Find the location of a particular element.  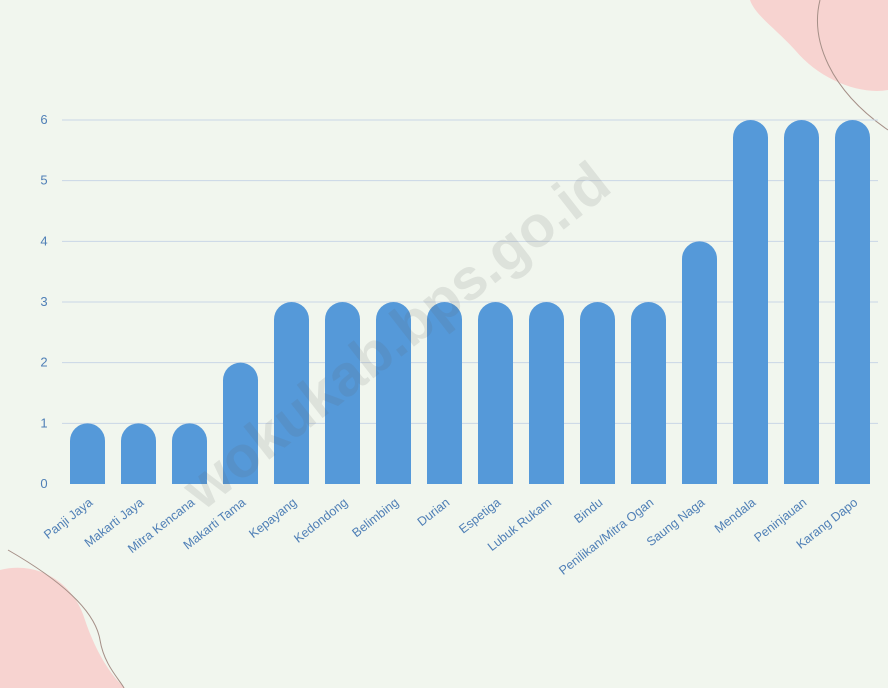

y-axis-tick-labels: 0 1 2 3 4 5 6 is located at coordinates (43, 301).